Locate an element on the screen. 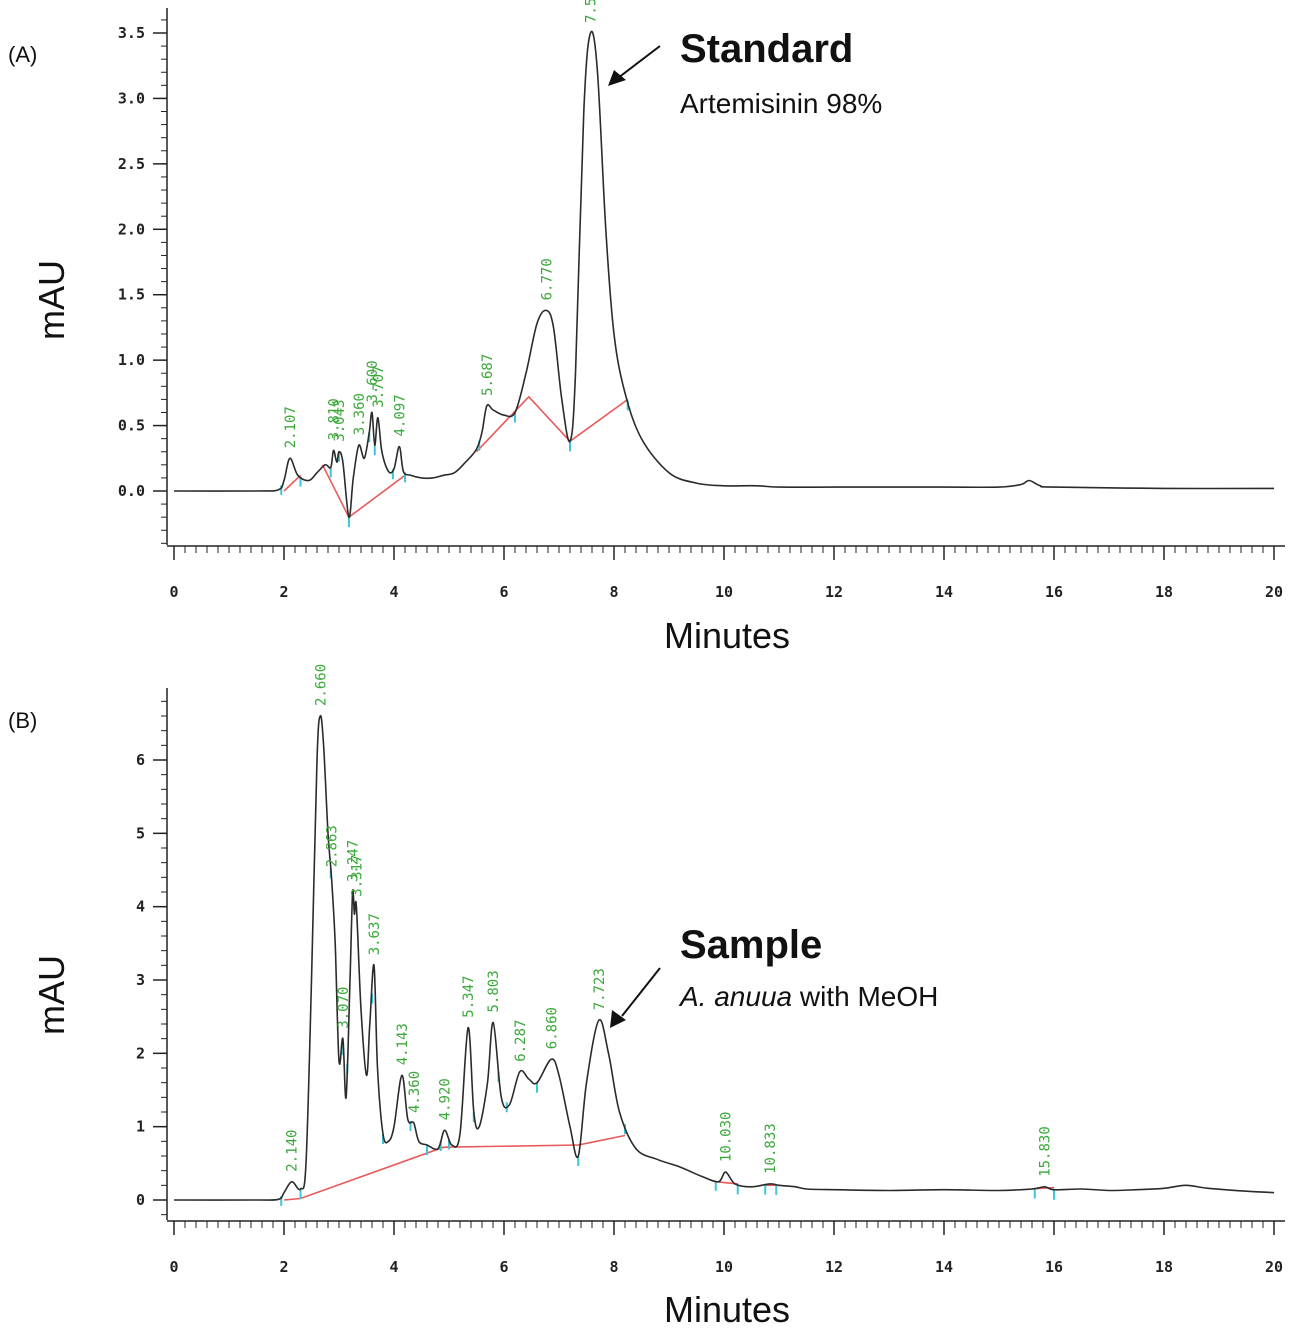 The image size is (1296, 1333). panel-b-y-tick-label: 5 is located at coordinates (140, 833).